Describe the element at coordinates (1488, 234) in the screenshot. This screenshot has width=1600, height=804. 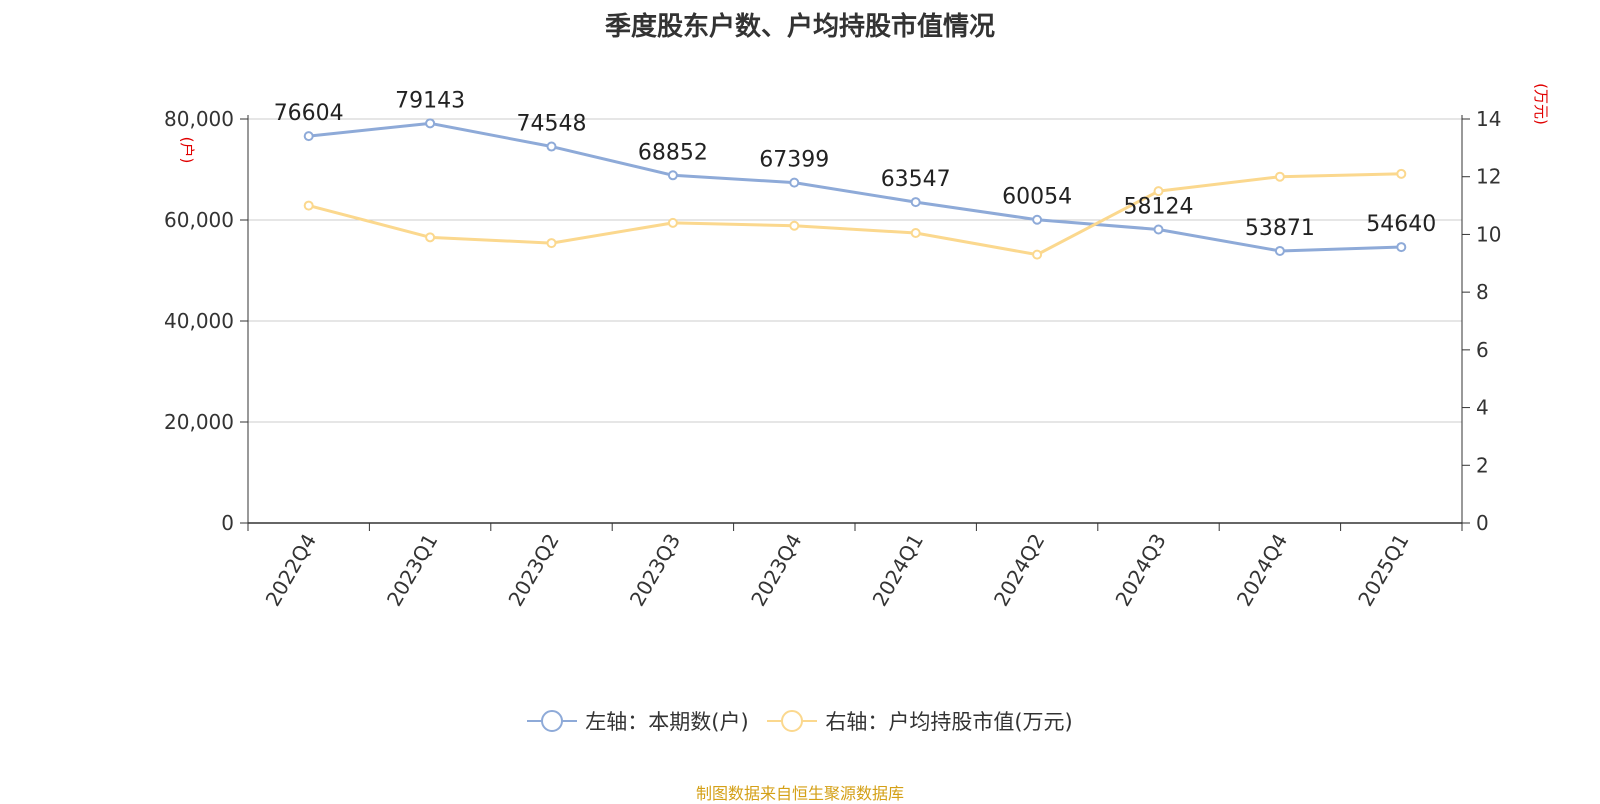
I see `right-tick-label: 10` at that location.